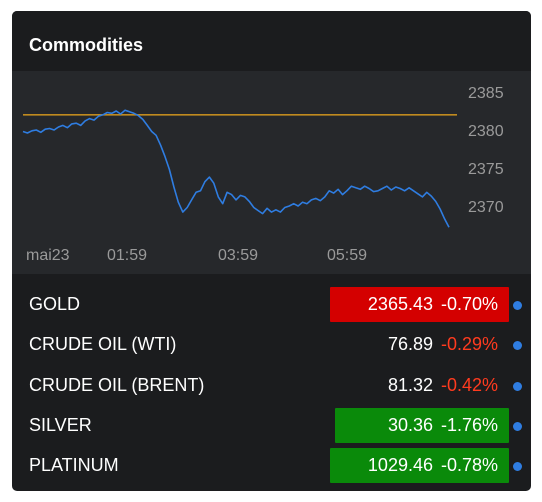 The height and width of the screenshot is (502, 542). I want to click on commodity-name: CRUDE OIL (WTI), so click(103, 344).